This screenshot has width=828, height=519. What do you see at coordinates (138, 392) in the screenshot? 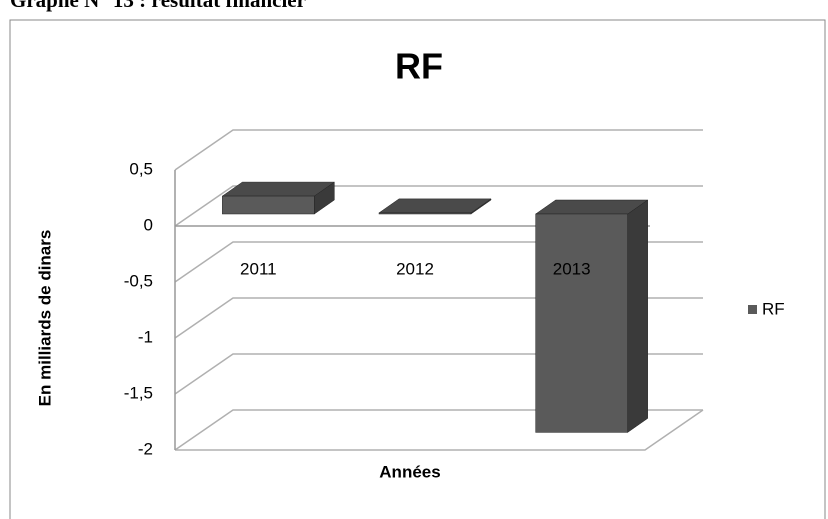
I see `y-tick-label: -1,5` at bounding box center [138, 392].